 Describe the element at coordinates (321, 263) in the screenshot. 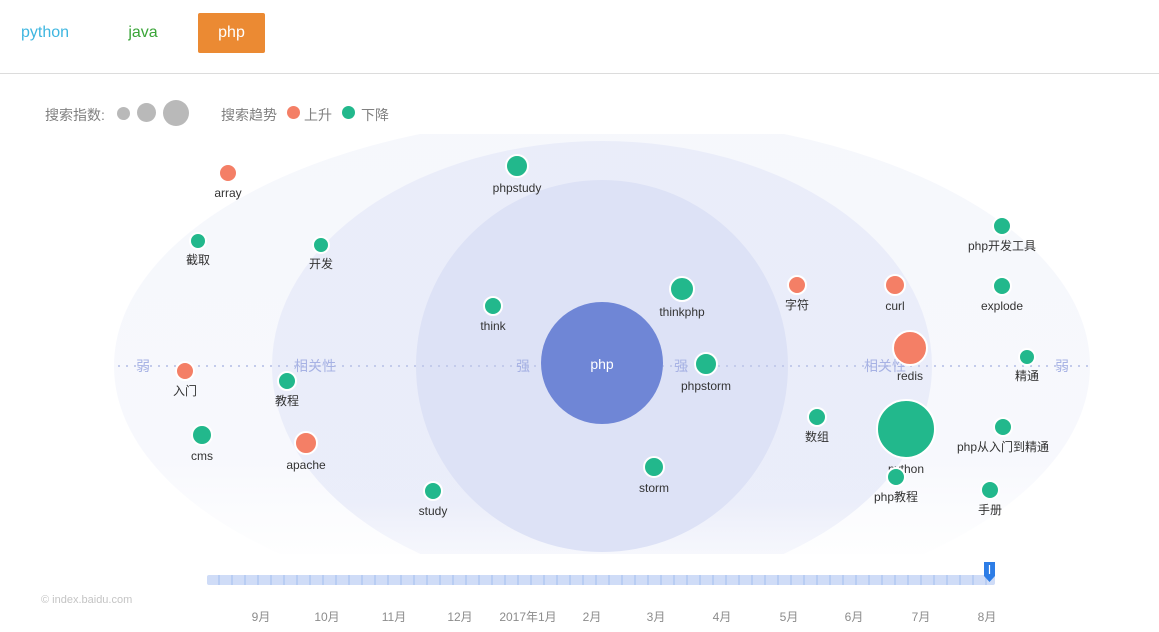

I see `keyword-label: 开发` at that location.